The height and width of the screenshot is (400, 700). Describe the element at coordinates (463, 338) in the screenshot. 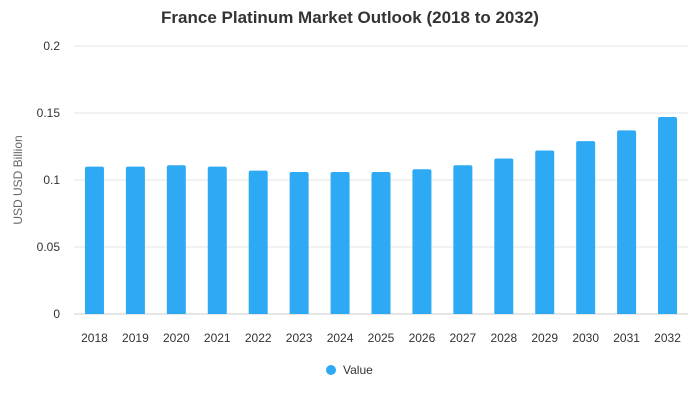

I see `x-tick-label: 2027` at that location.